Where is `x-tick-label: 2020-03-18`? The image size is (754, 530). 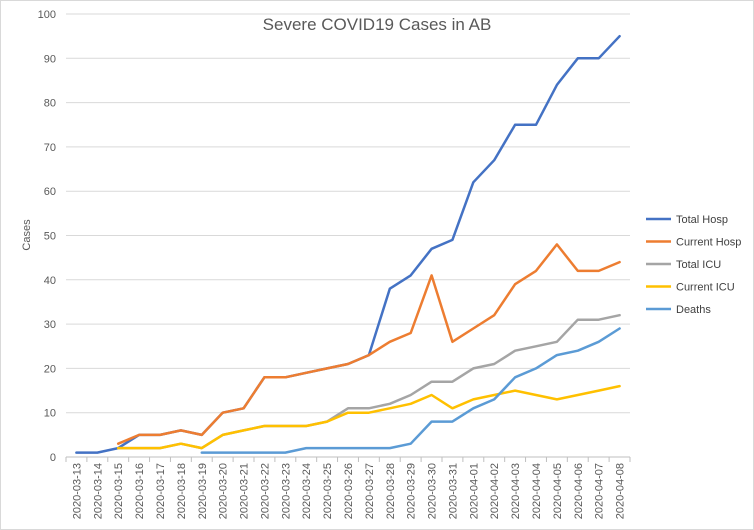 x-tick-label: 2020-03-18 is located at coordinates (182, 491).